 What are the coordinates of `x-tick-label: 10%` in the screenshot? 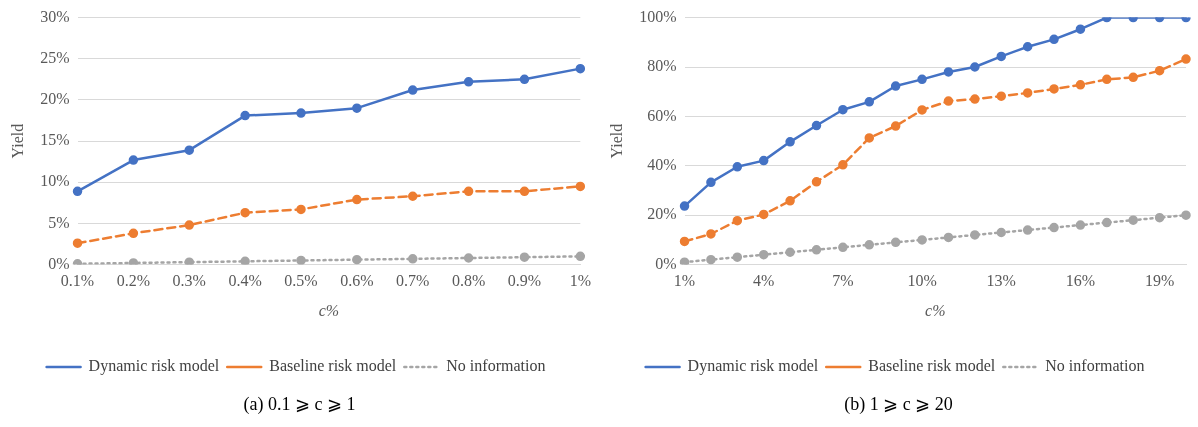 It's located at (922, 281).